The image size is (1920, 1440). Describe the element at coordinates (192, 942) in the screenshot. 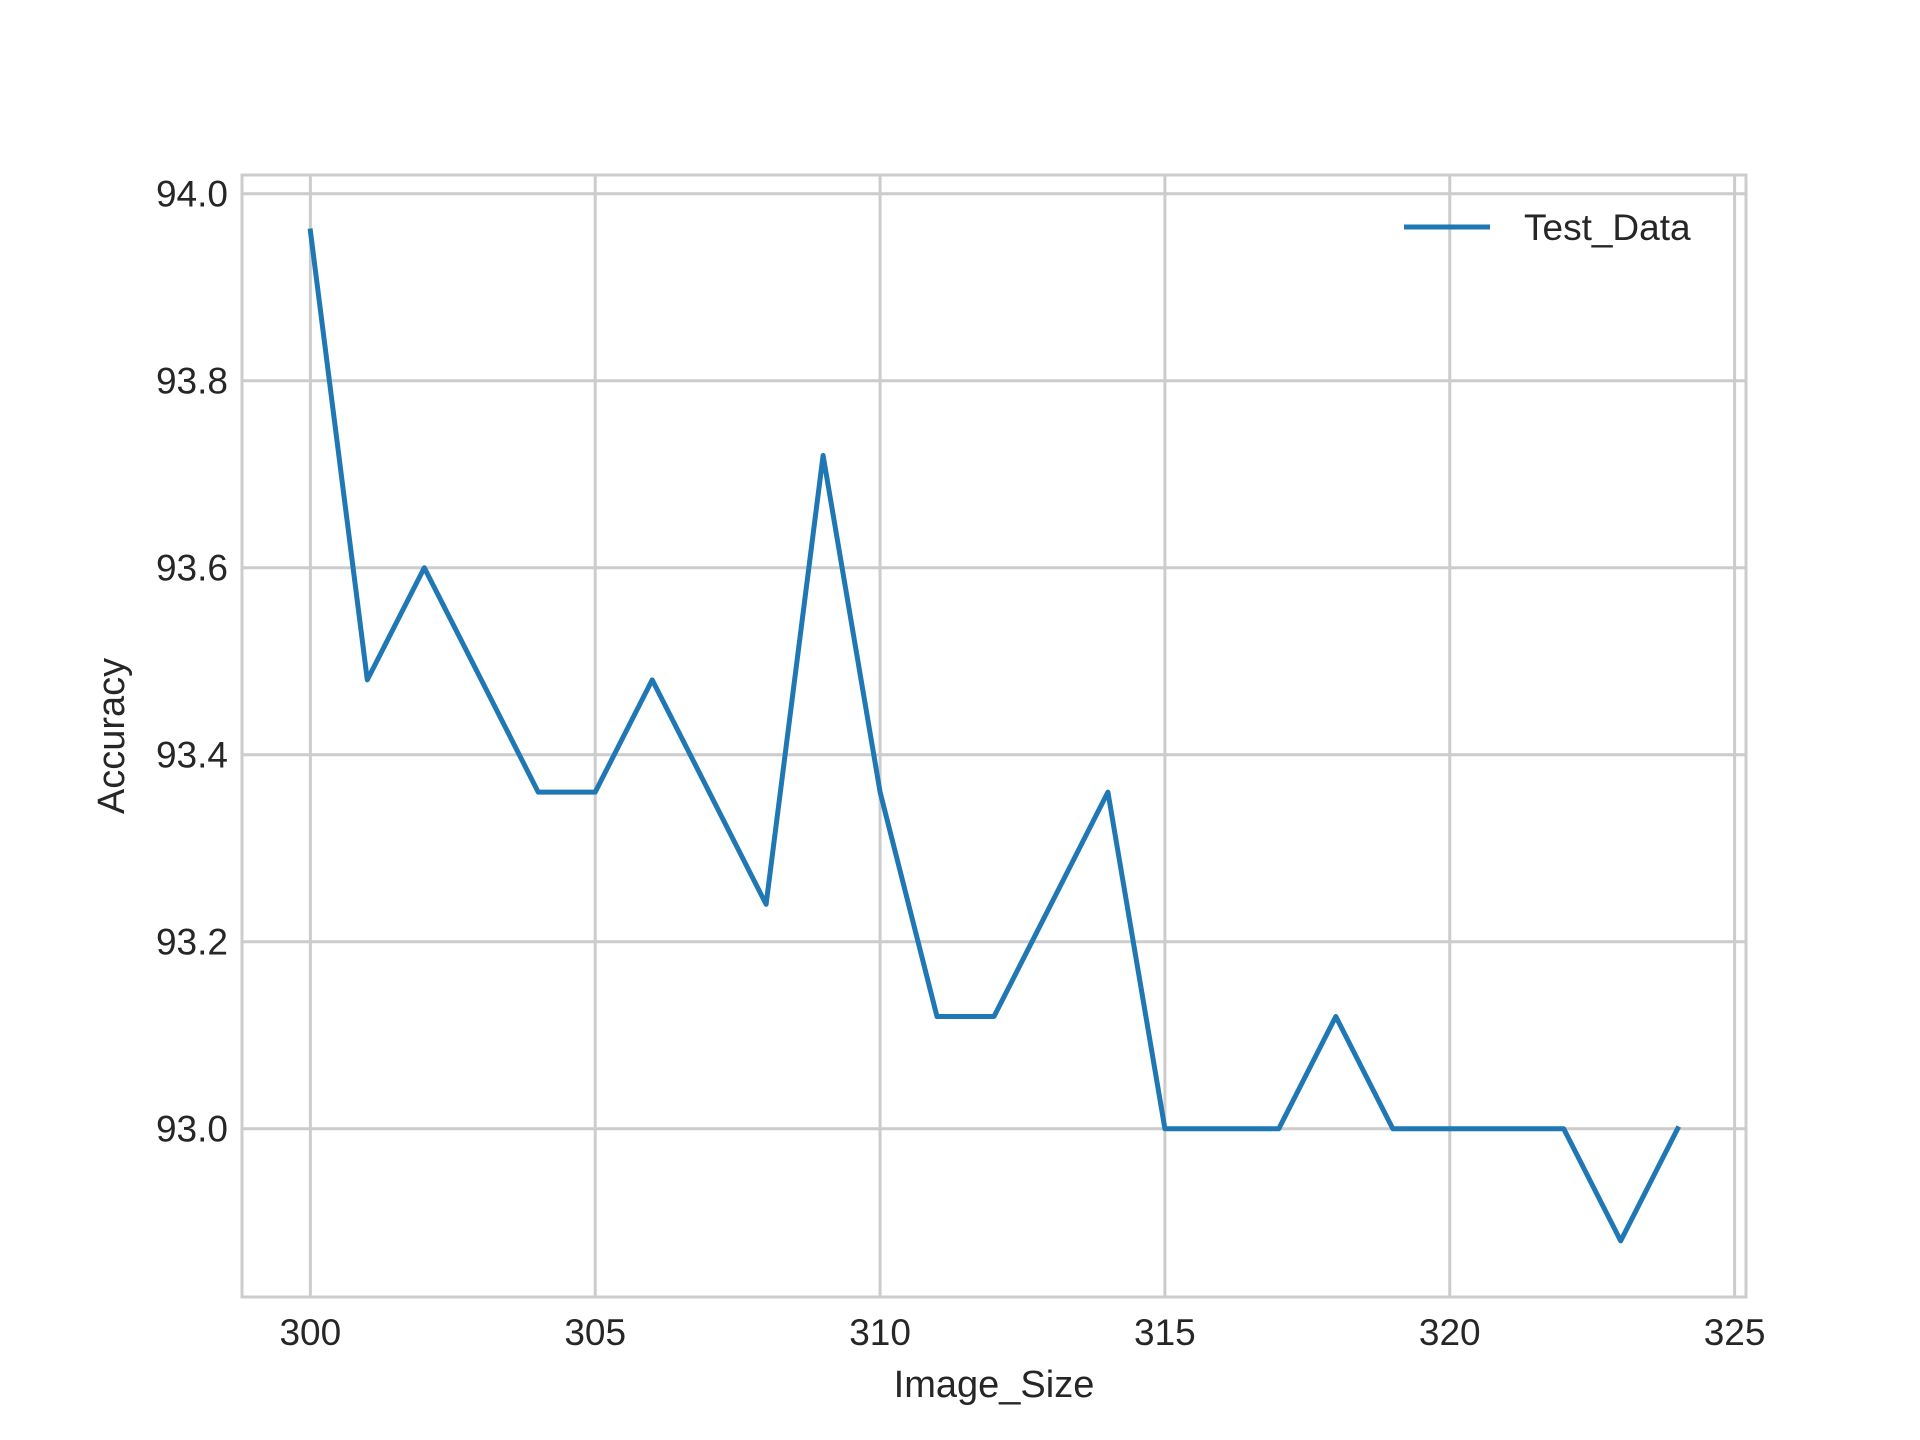

I see `y-tick-label: 93.2` at that location.